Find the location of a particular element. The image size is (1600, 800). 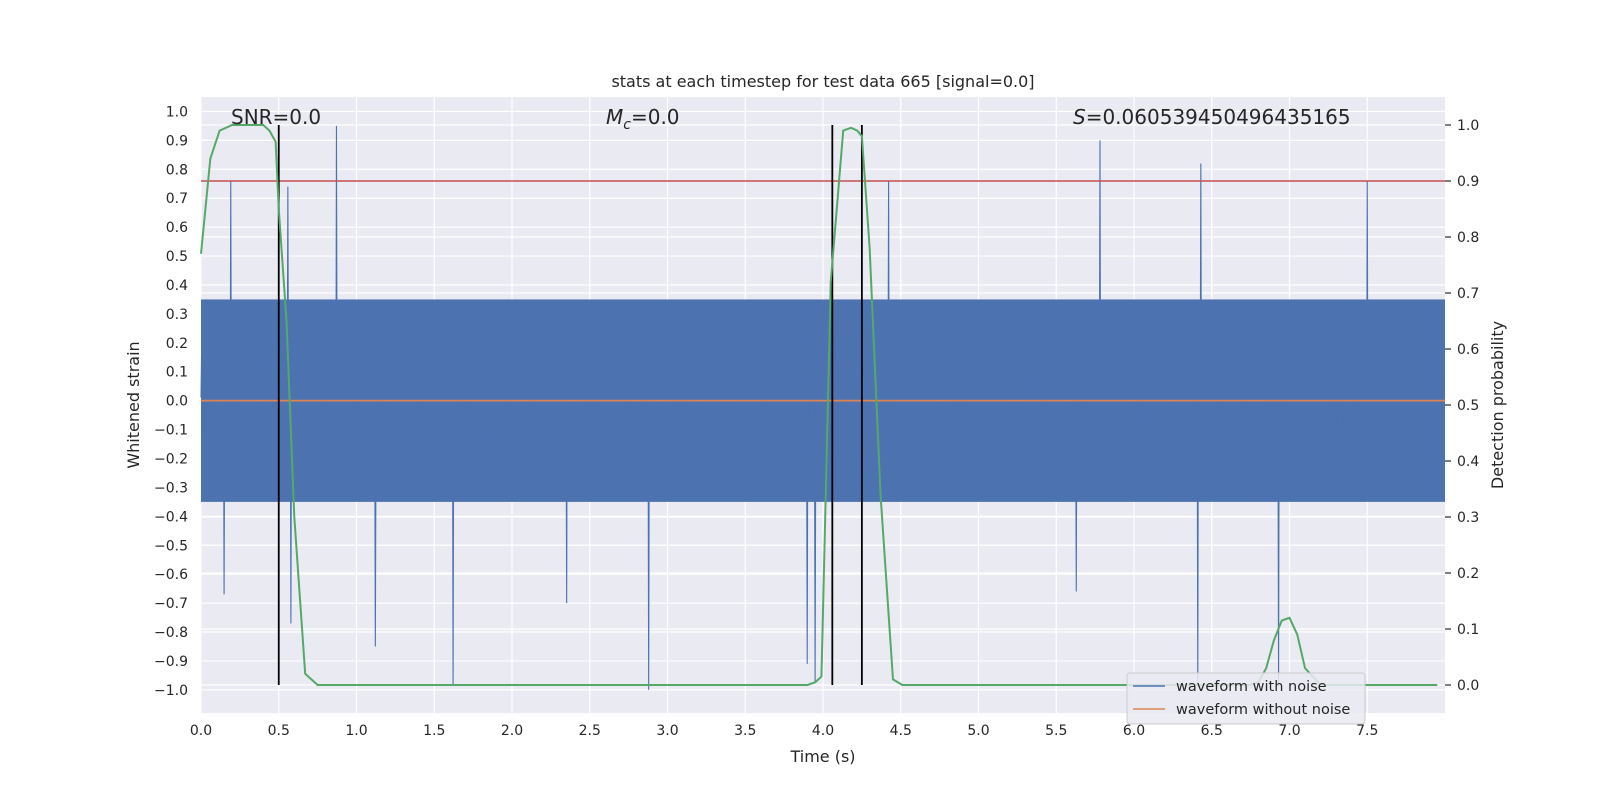

x-tick-label: 2.0 is located at coordinates (512, 731).